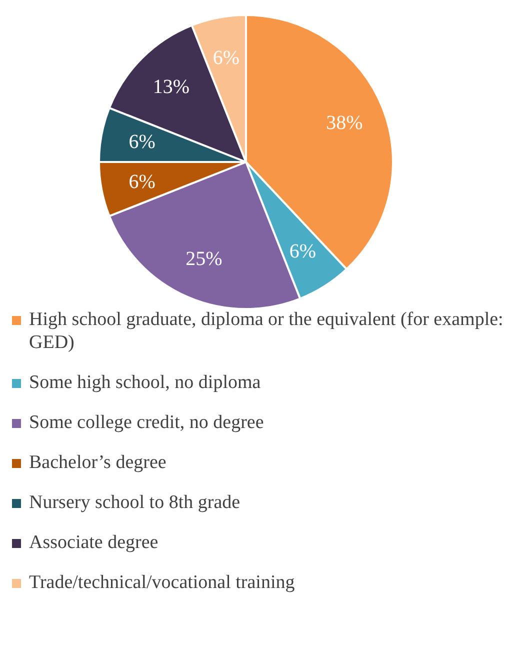 Image resolution: width=521 pixels, height=646 pixels. Describe the element at coordinates (162, 582) in the screenshot. I see `legend-label: Trade/technical/vocational training` at that location.